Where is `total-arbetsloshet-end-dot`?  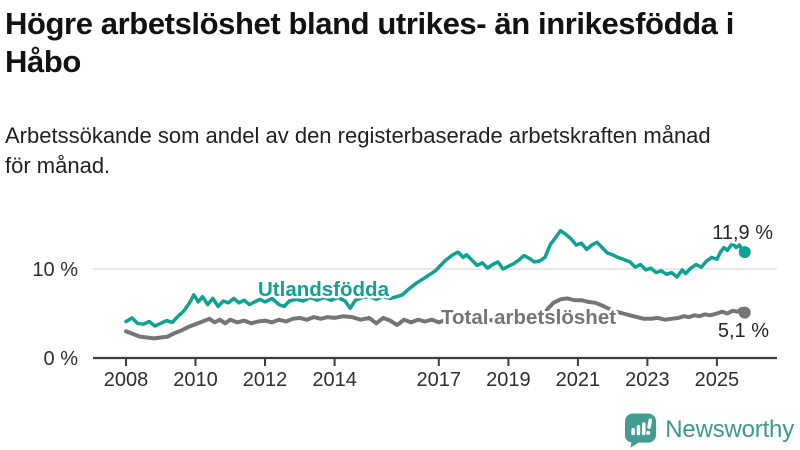
total-arbetsloshet-end-dot is located at coordinates (744, 312).